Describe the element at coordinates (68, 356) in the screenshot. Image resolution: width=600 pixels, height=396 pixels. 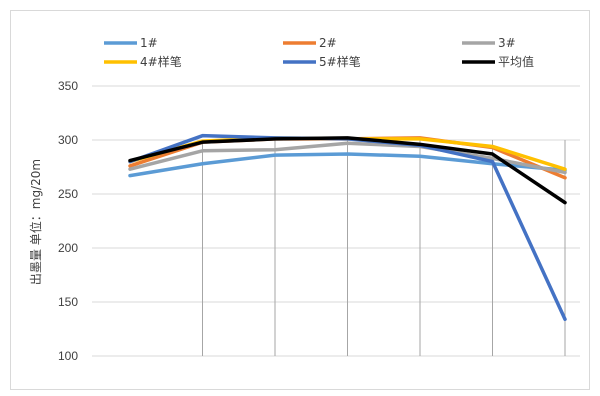
I see `y-tick-label: 100` at that location.